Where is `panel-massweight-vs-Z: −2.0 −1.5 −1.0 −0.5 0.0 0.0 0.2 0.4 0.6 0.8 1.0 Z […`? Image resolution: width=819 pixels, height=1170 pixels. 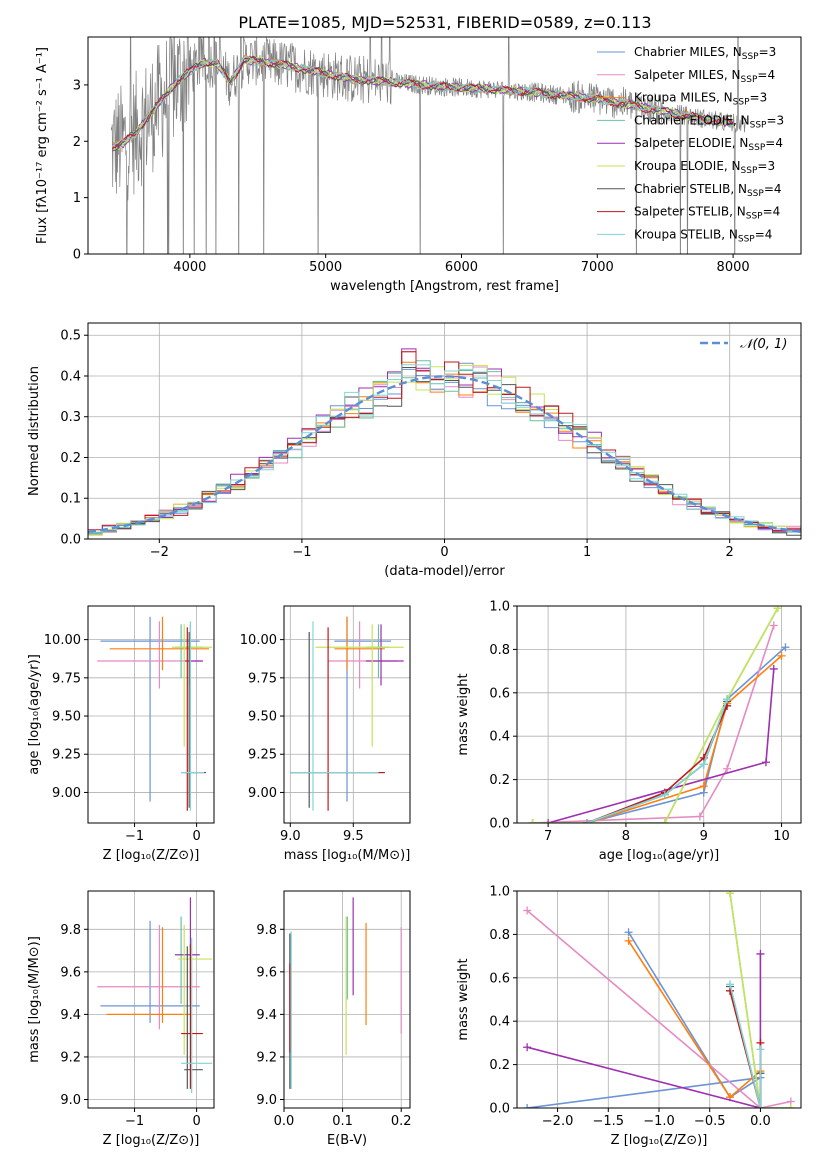
panel-massweight-vs-Z: −2.0 −1.5 −1.0 −0.5 0.0 0.0 0.2 0.4 0.6 0.8 1.0 Z [… is located at coordinates (629, 1016).